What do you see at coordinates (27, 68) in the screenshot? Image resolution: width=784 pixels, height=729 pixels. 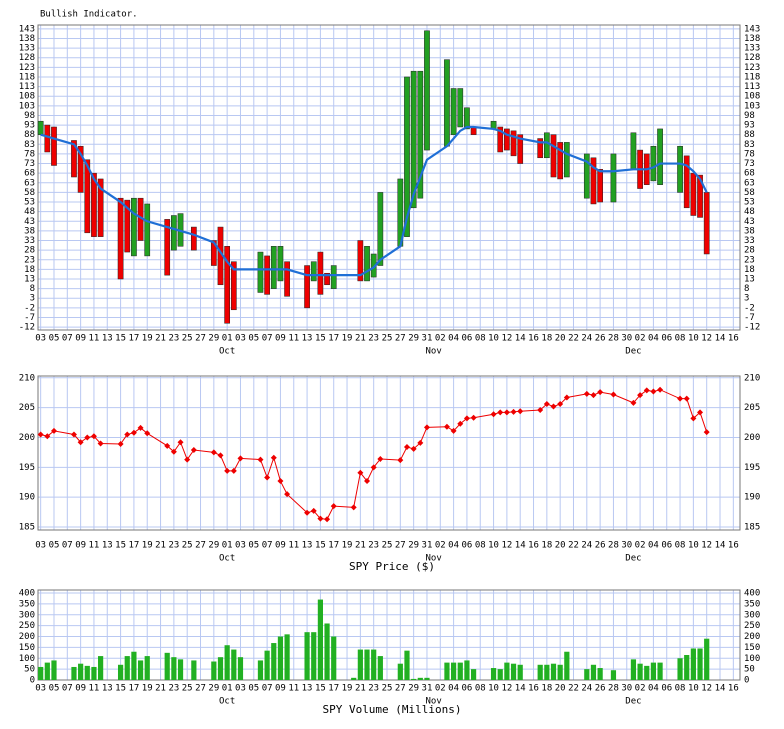 I see `y-tick-label: 123` at bounding box center [27, 68].